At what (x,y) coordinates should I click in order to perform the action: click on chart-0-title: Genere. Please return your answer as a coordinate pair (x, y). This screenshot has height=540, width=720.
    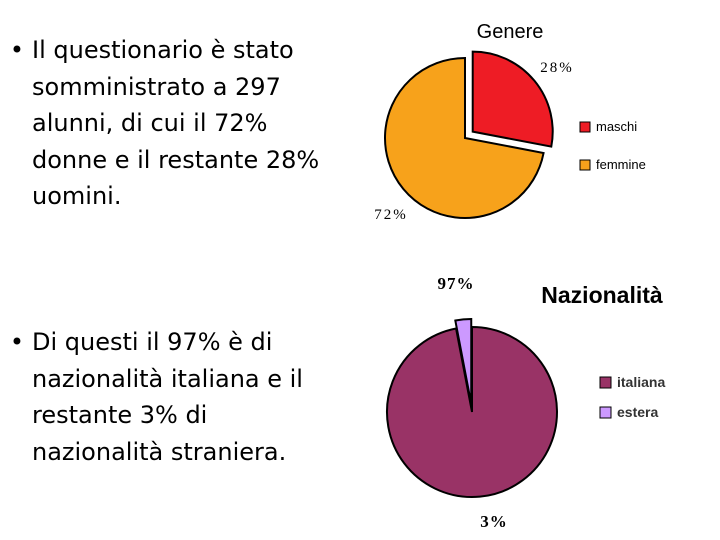
    Looking at the image, I should click on (510, 32).